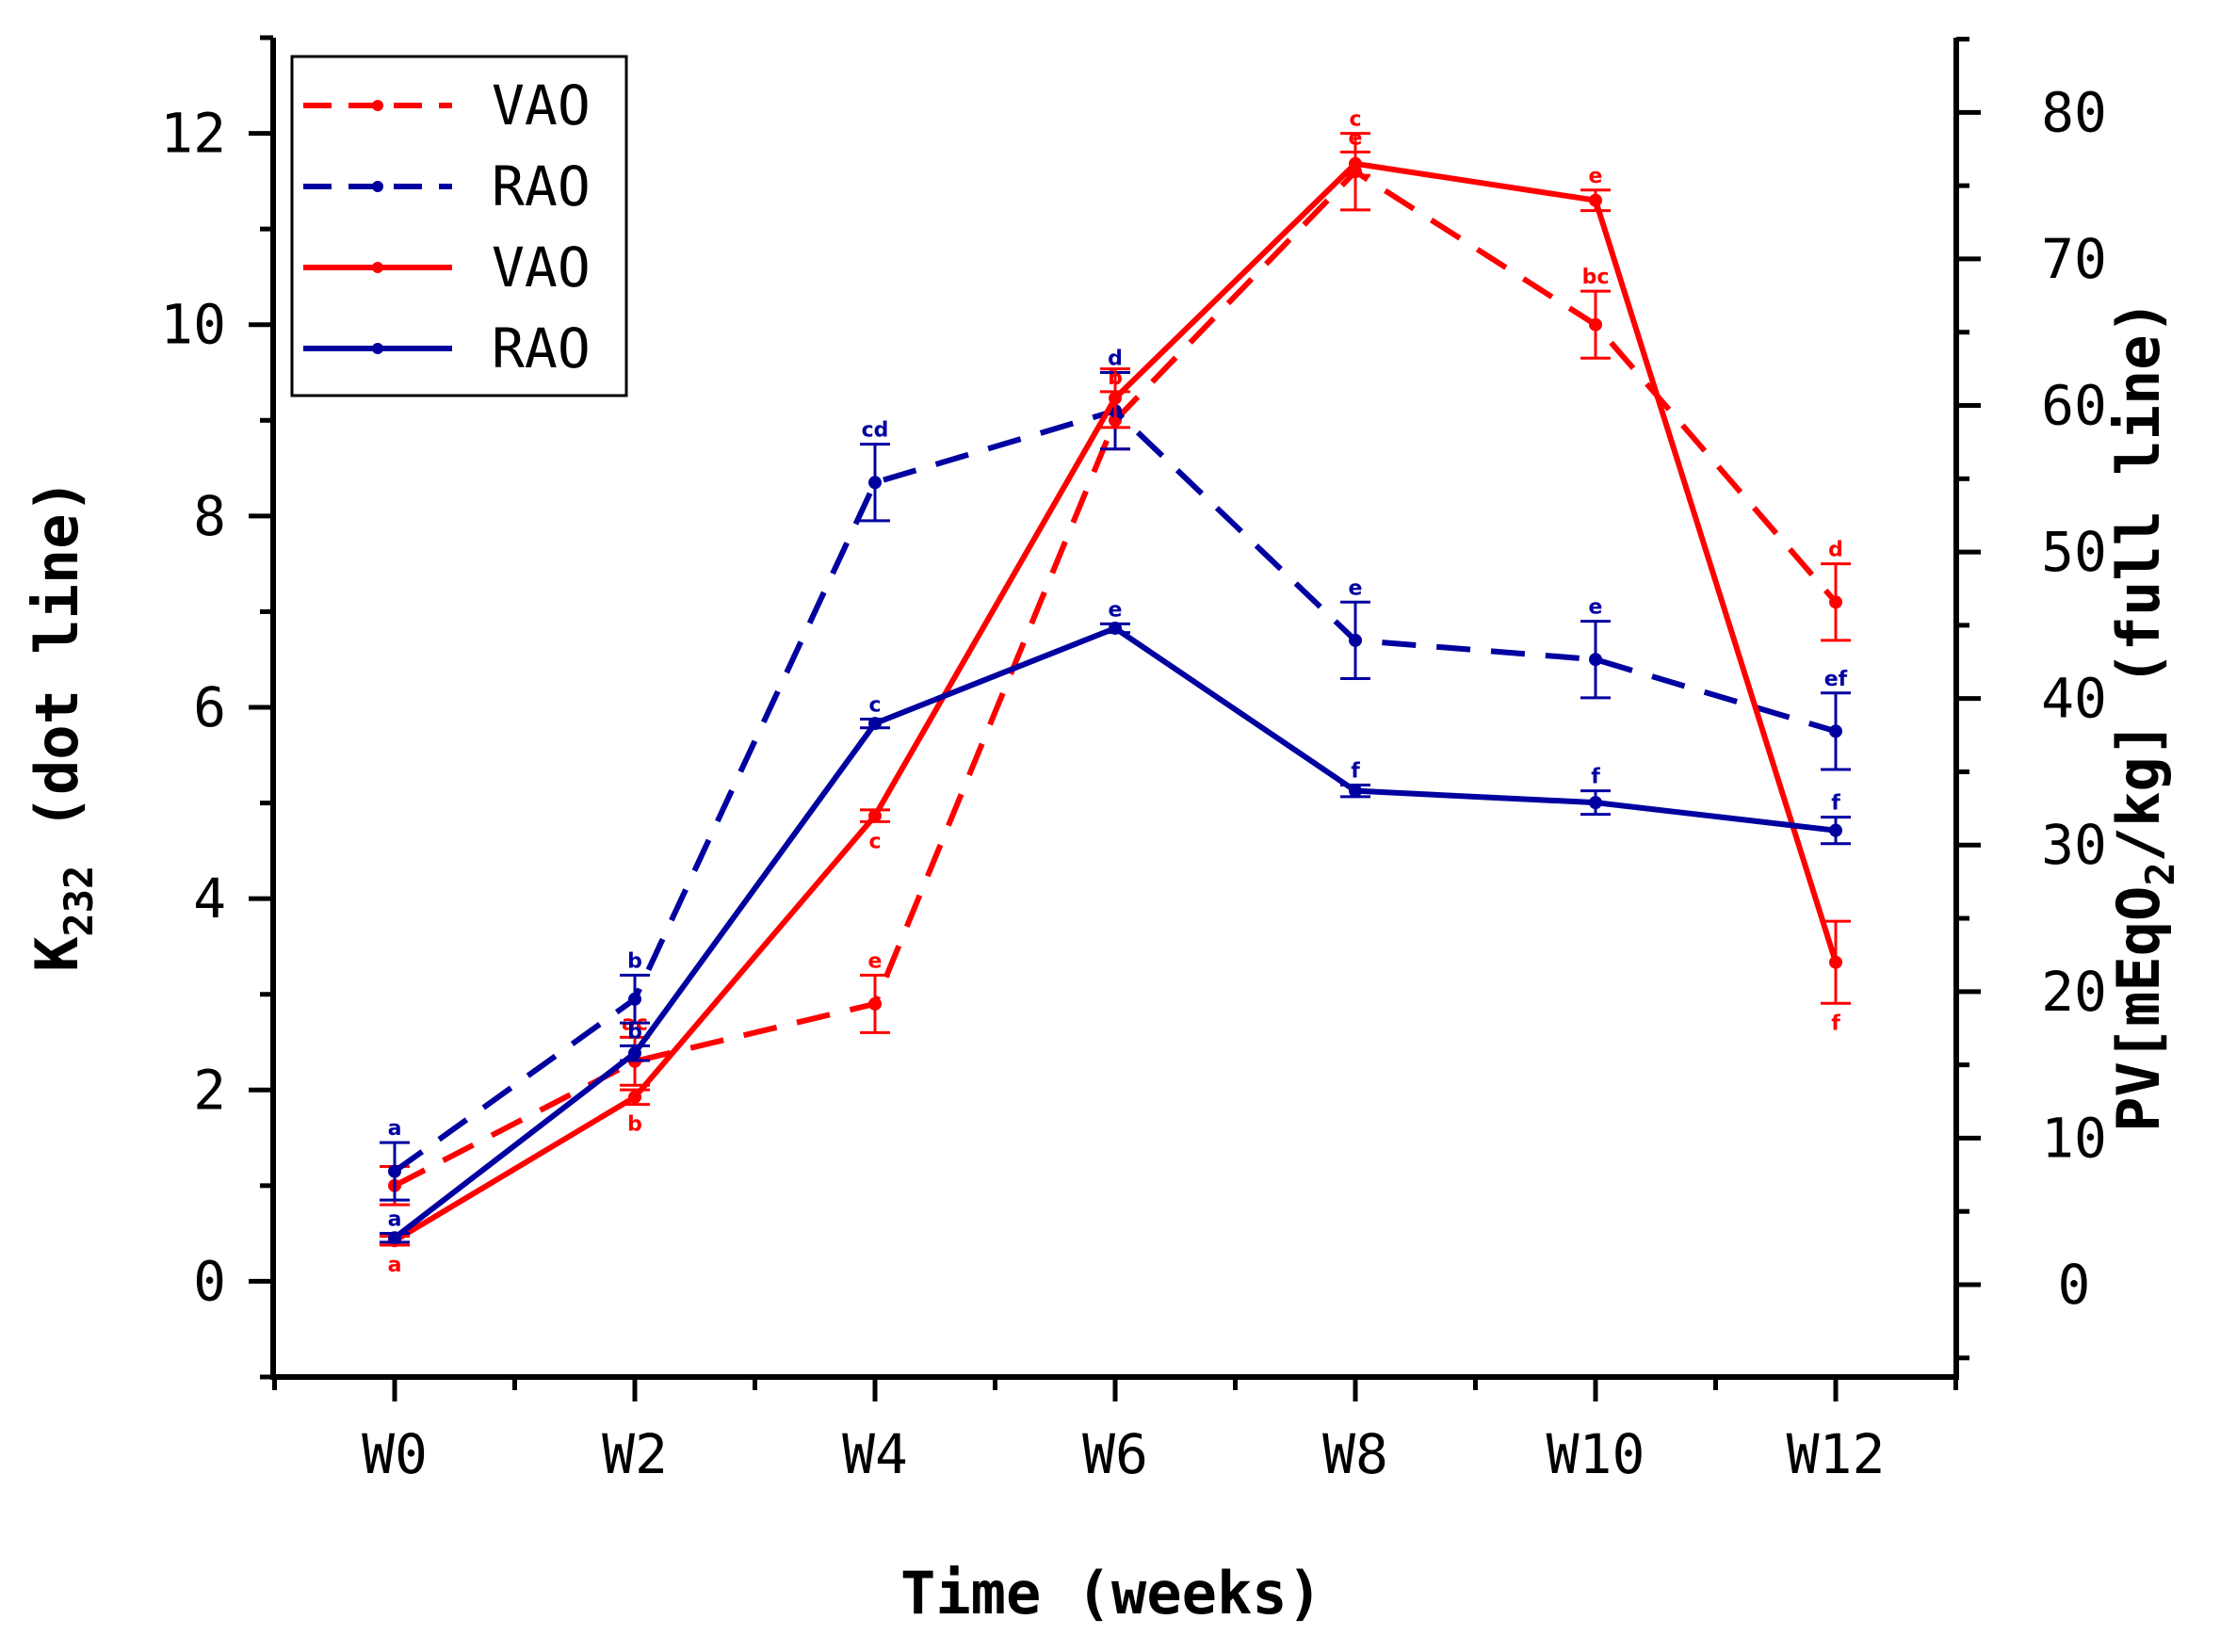 This screenshot has height=1652, width=2220. I want to click on y-right-tick-label: 60, so click(2074, 406).